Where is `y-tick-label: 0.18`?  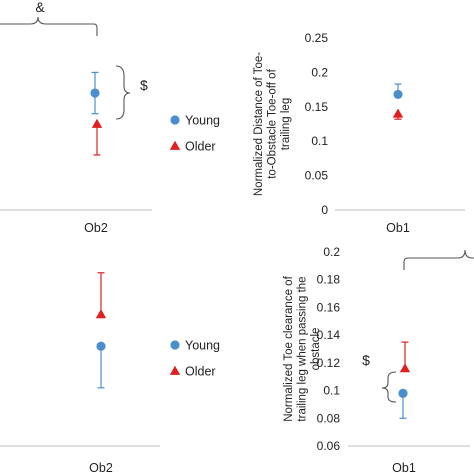
y-tick-label: 0.18 is located at coordinates (329, 280).